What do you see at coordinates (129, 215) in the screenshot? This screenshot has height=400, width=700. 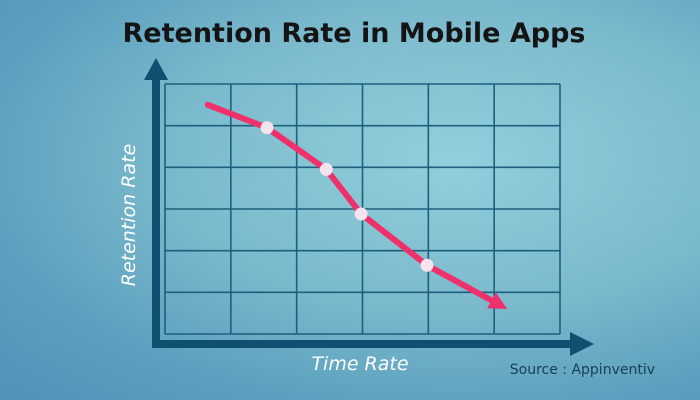 I see `y-axis-label: Retention Rate` at bounding box center [129, 215].